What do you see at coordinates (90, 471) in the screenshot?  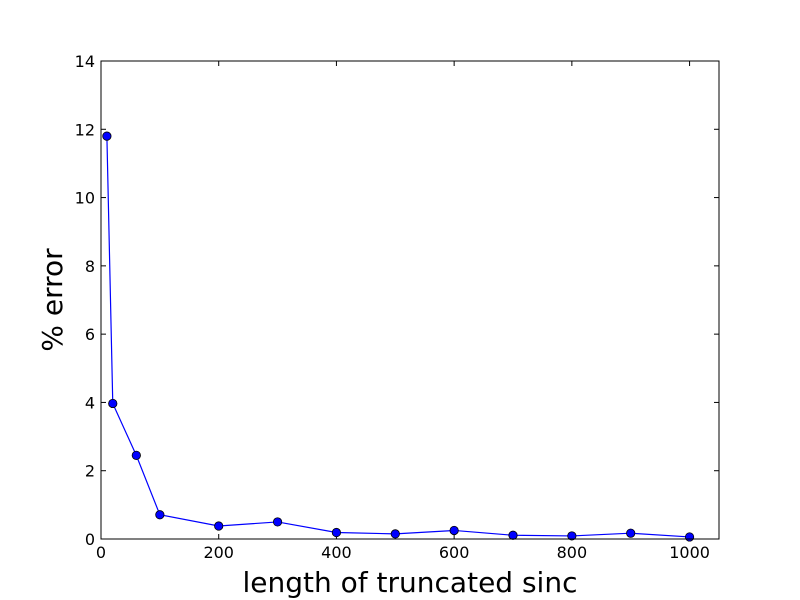 I see `y-tick-label: 2` at bounding box center [90, 471].